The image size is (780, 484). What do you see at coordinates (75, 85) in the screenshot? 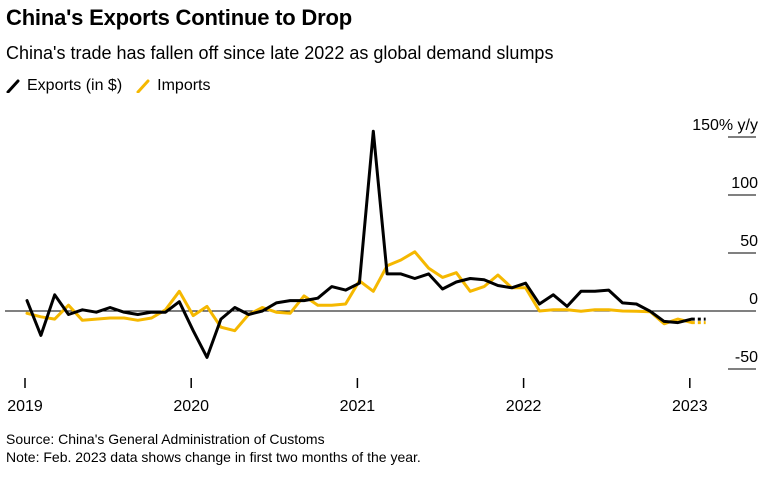
I see `legend-label-exports: Exports (in $)` at bounding box center [75, 85].